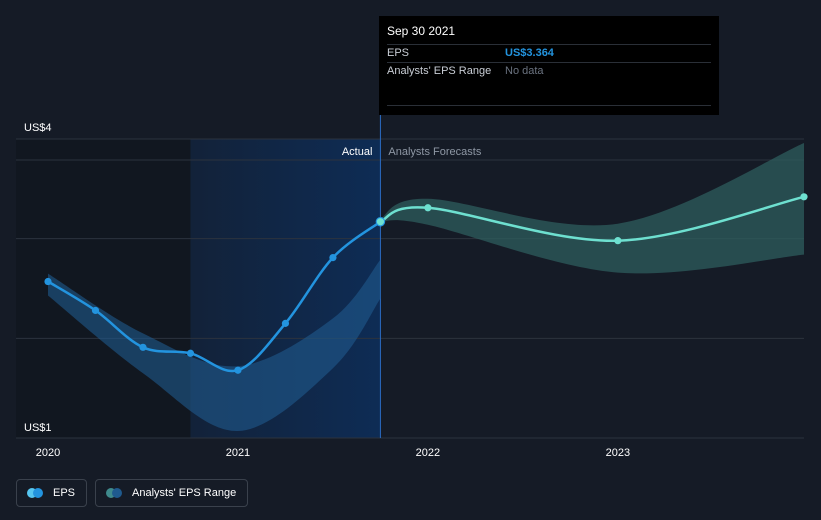 Image resolution: width=821 pixels, height=520 pixels. I want to click on y-tick-top: US$4, so click(38, 128).